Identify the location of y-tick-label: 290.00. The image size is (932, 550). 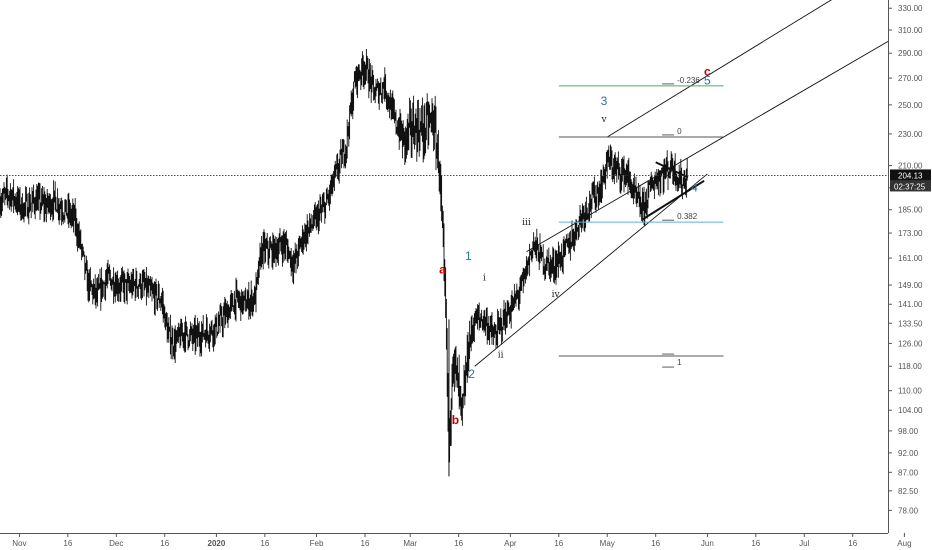
(910, 53).